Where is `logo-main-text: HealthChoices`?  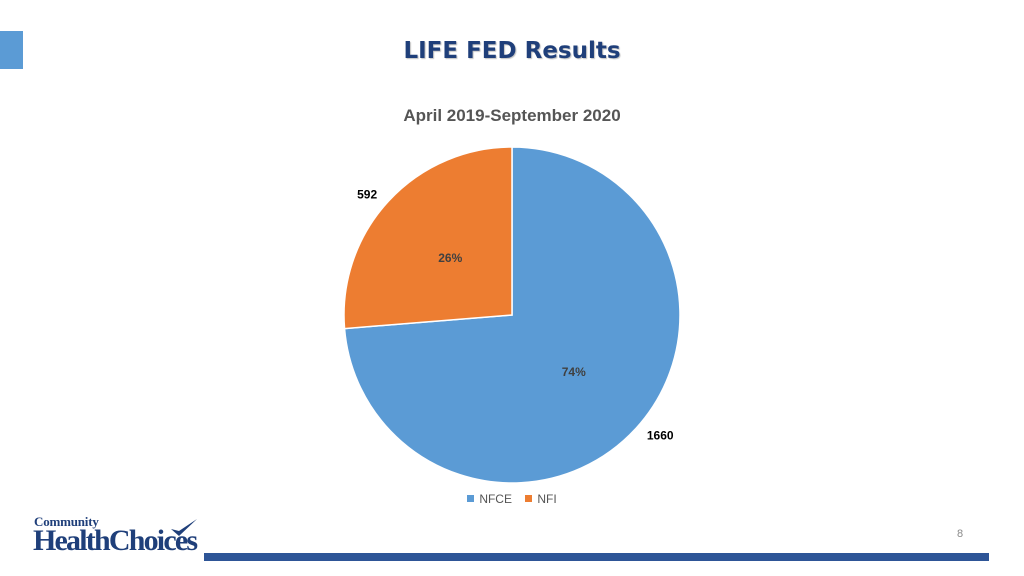
logo-main-text: HealthChoices is located at coordinates (115, 540).